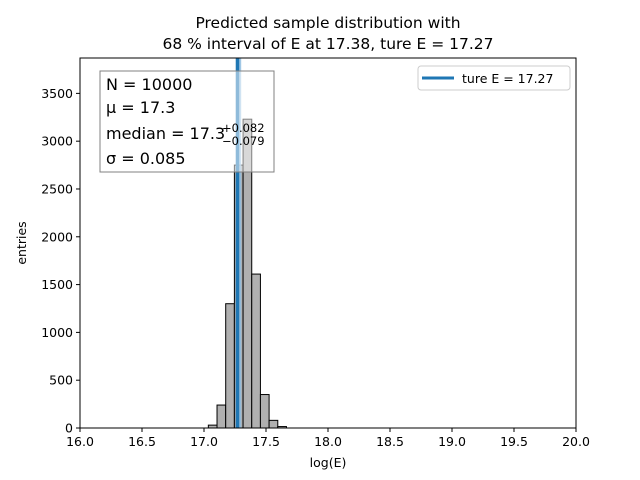 The width and height of the screenshot is (640, 480). Describe the element at coordinates (80, 441) in the screenshot. I see `x-tick-label-0: 16.0` at that location.